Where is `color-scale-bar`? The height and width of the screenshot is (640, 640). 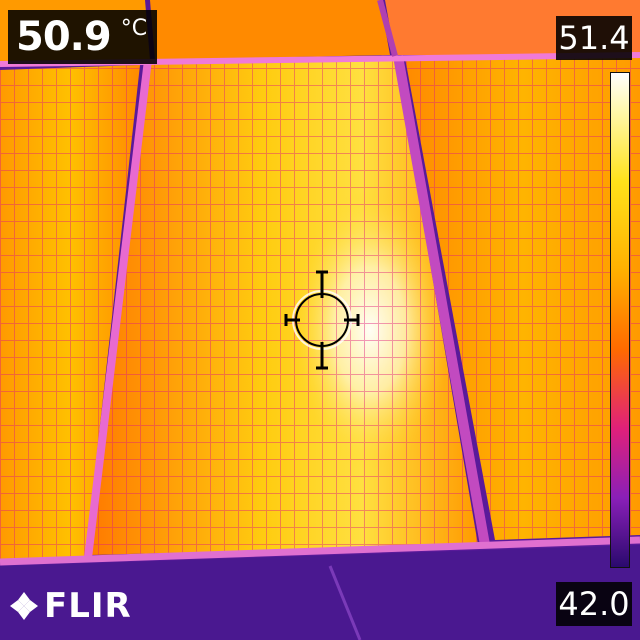
color-scale-bar is located at coordinates (620, 320).